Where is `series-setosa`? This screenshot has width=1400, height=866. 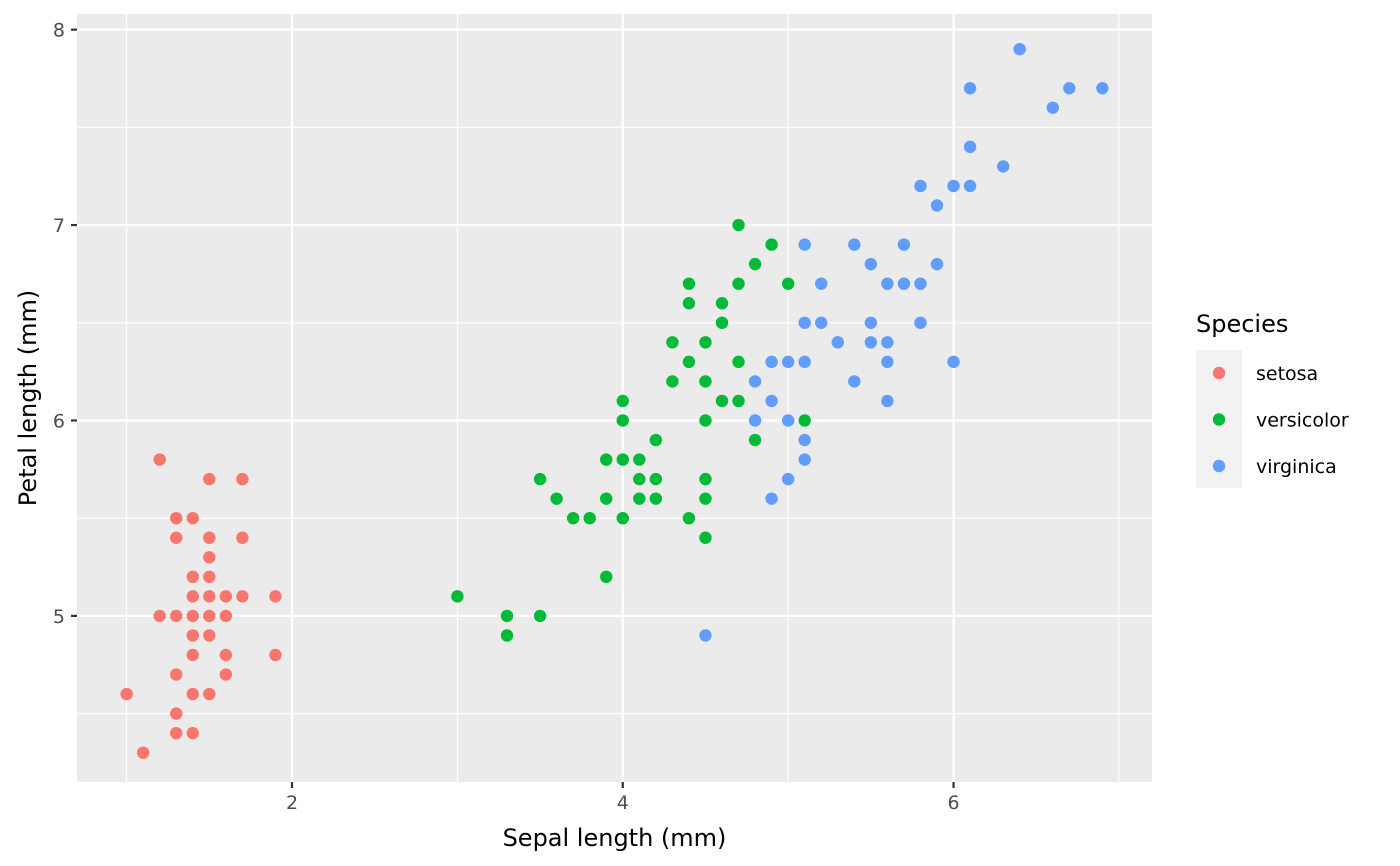
series-setosa is located at coordinates (201, 606).